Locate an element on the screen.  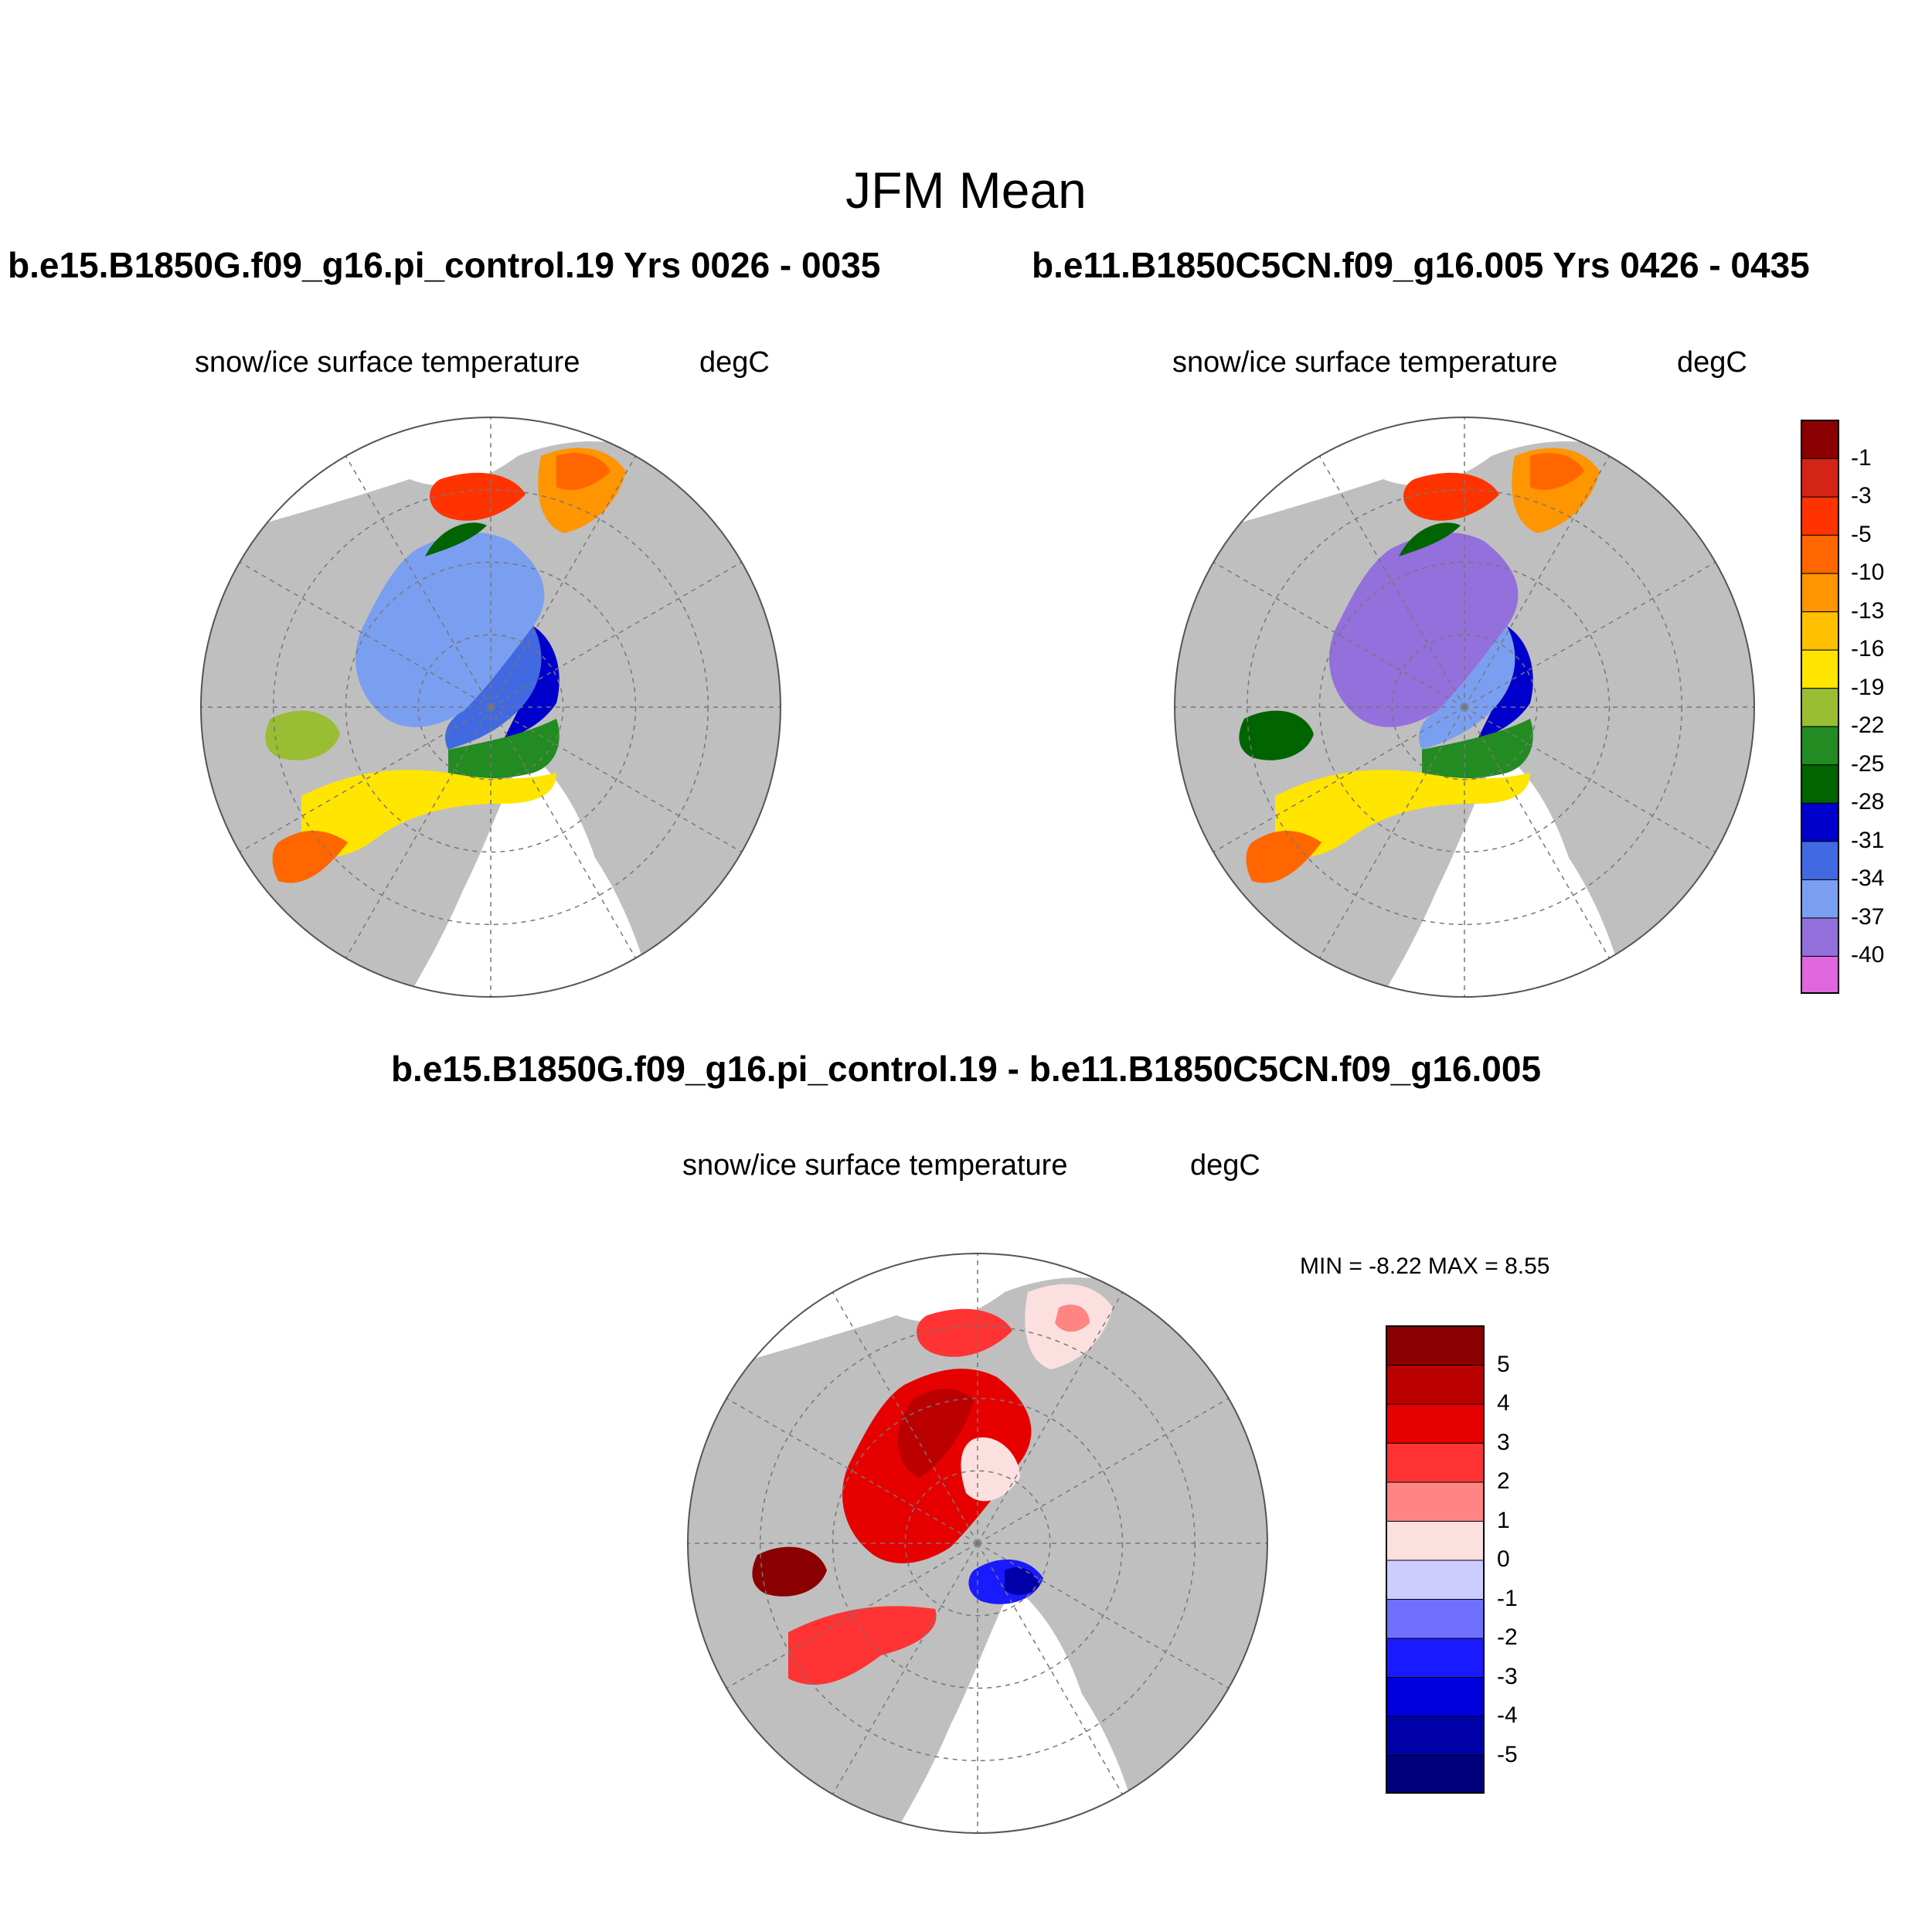
colorbar-tick-label: -40 is located at coordinates (1868, 955).